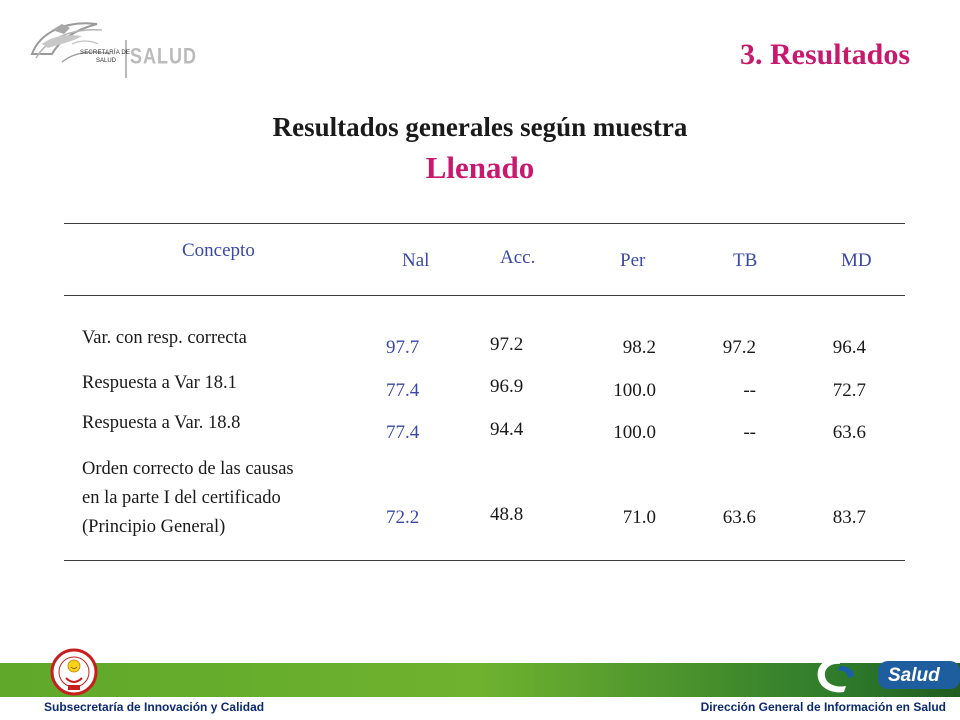 This screenshot has height=720, width=960. Describe the element at coordinates (484, 295) in the screenshot. I see `table-header-rule` at that location.